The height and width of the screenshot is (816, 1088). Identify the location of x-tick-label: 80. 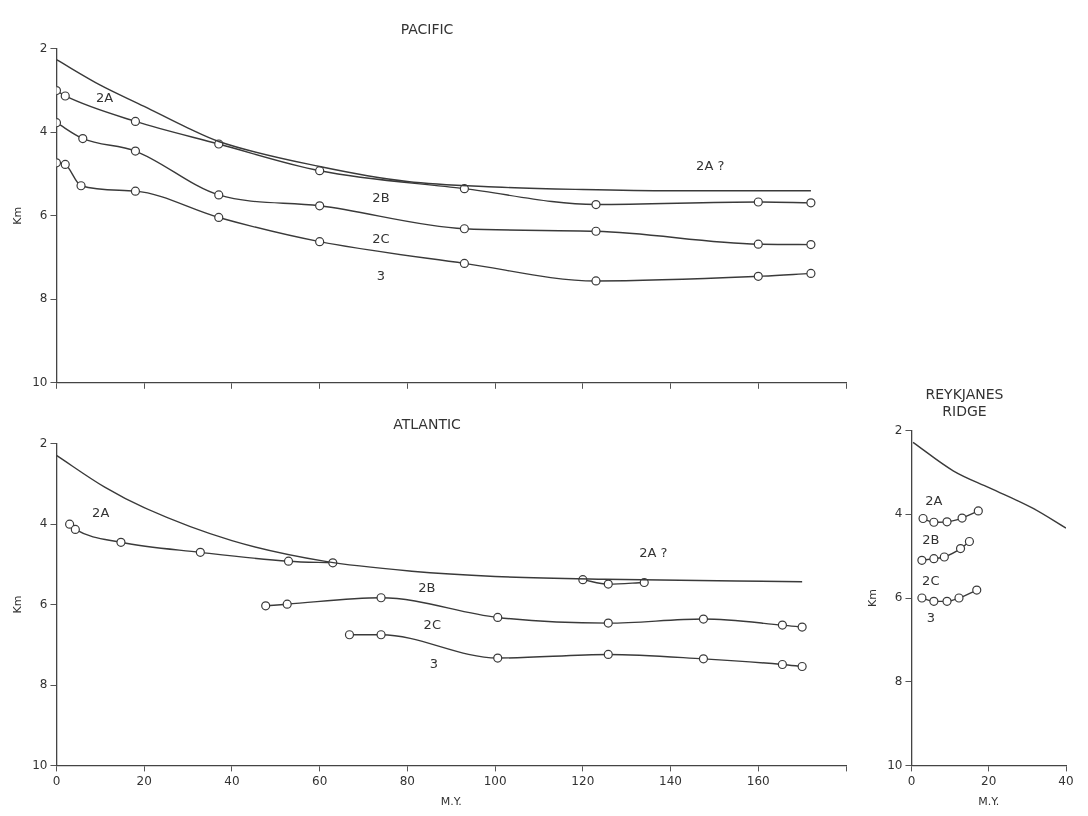
(407, 780).